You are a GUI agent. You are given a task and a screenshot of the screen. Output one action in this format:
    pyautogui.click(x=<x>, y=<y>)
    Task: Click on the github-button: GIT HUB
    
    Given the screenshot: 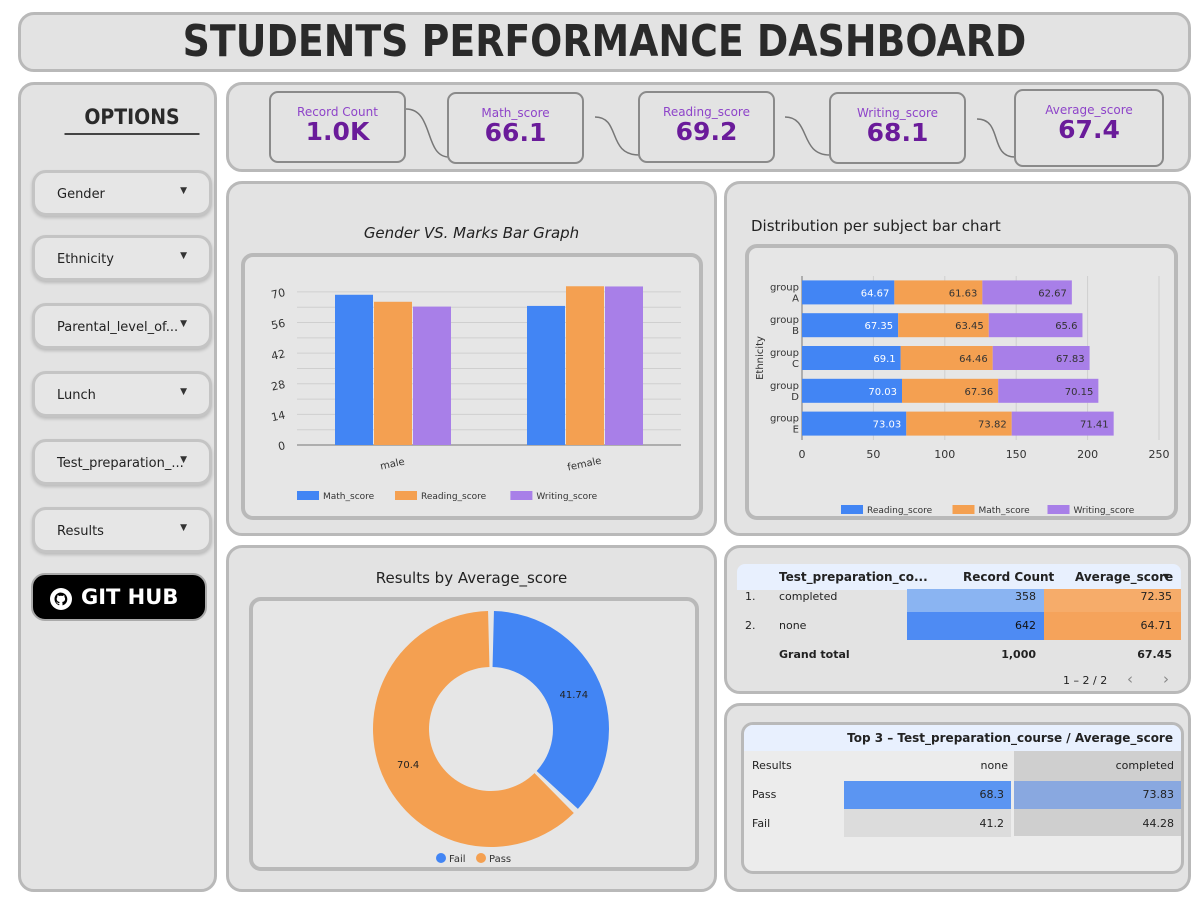 What is the action you would take?
    pyautogui.click(x=119, y=597)
    